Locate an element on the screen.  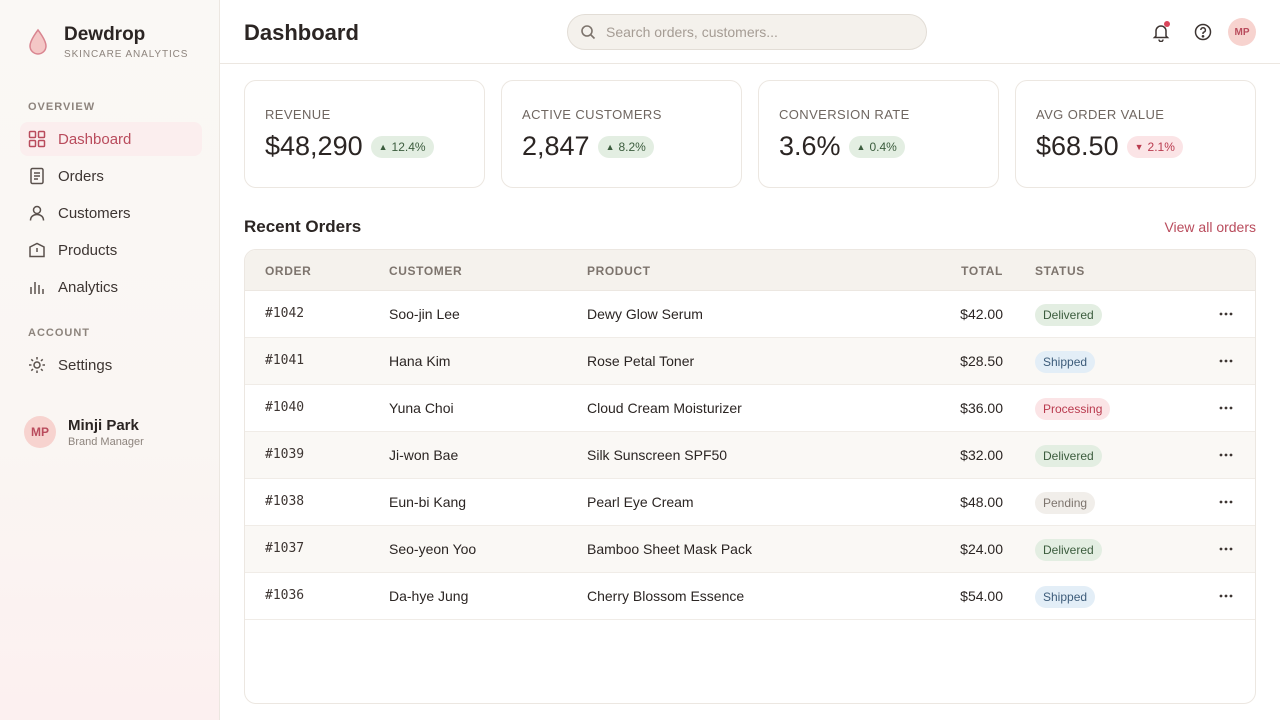
customer-name: Yuna Choi is located at coordinates (421, 408).